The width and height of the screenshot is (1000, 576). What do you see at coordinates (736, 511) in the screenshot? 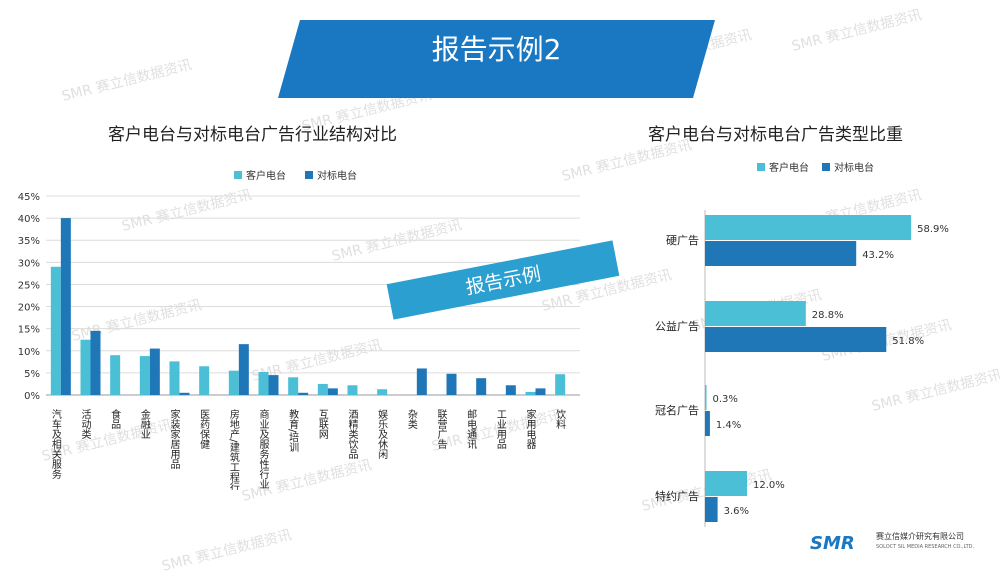
I see `data-label-benchmark: 3.6%` at bounding box center [736, 511].